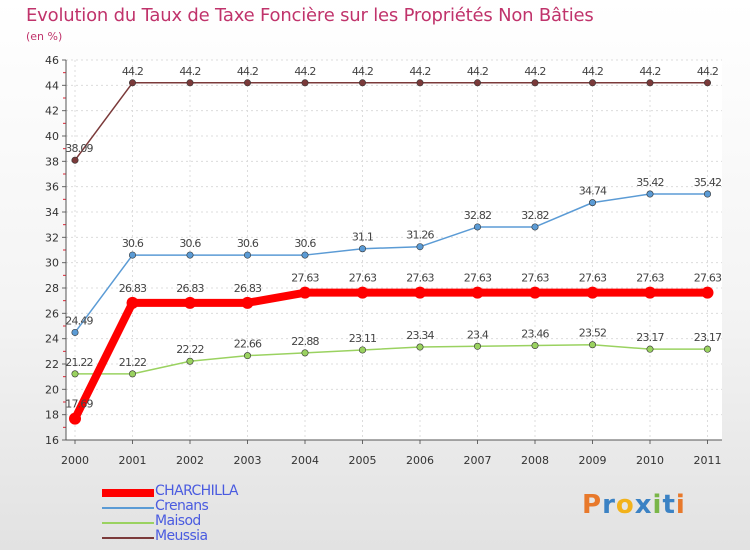 This screenshot has height=550, width=750. Describe the element at coordinates (592, 505) in the screenshot. I see `logo-letter: P` at that location.